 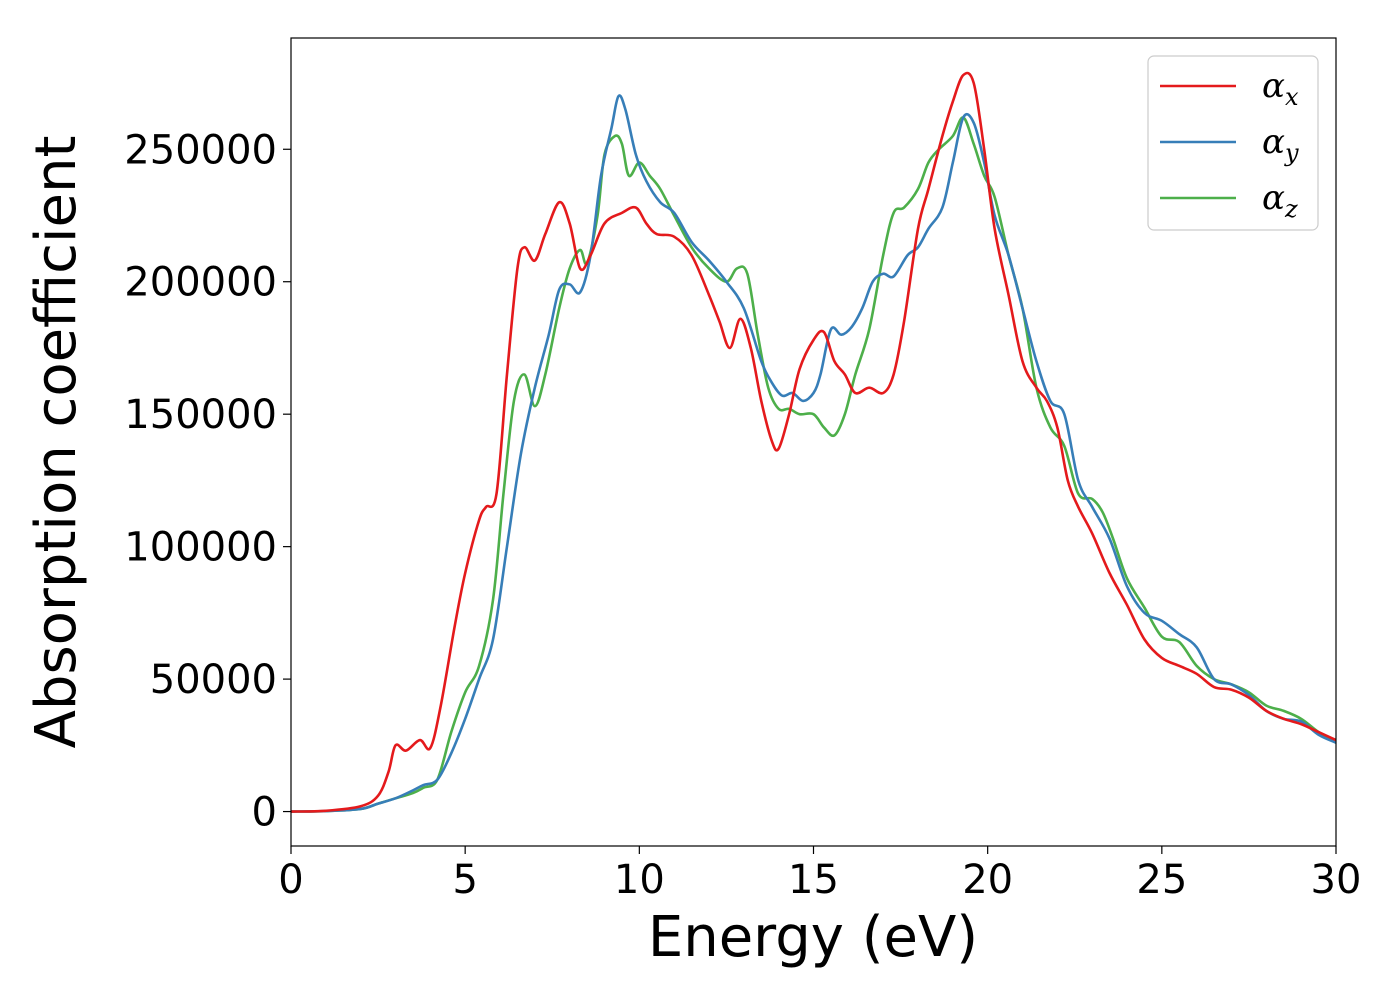 I want to click on legend: αx αy αz, so click(x=1233, y=143).